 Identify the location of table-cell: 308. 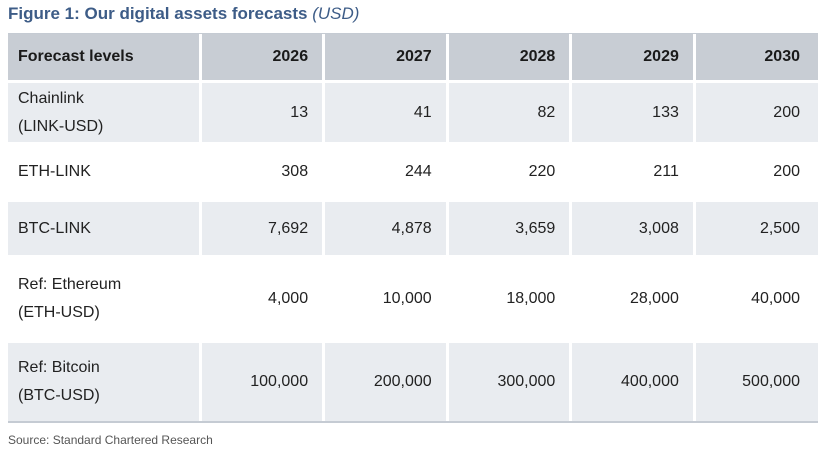
(263, 171).